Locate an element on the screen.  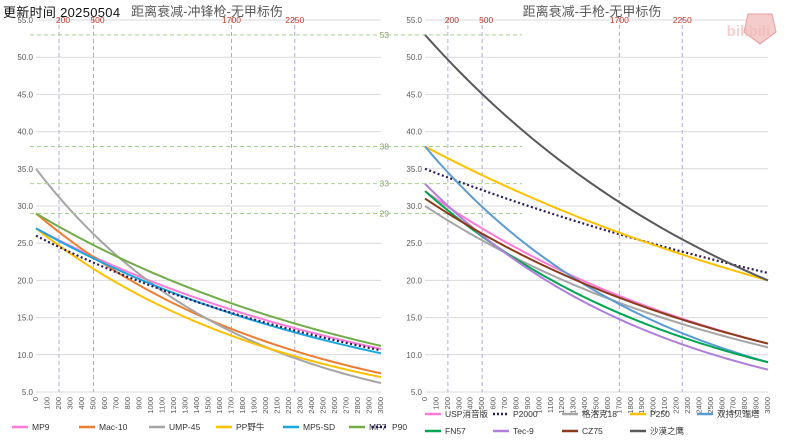
legend-item: 双持贝瑞塔 is located at coordinates (728, 414).